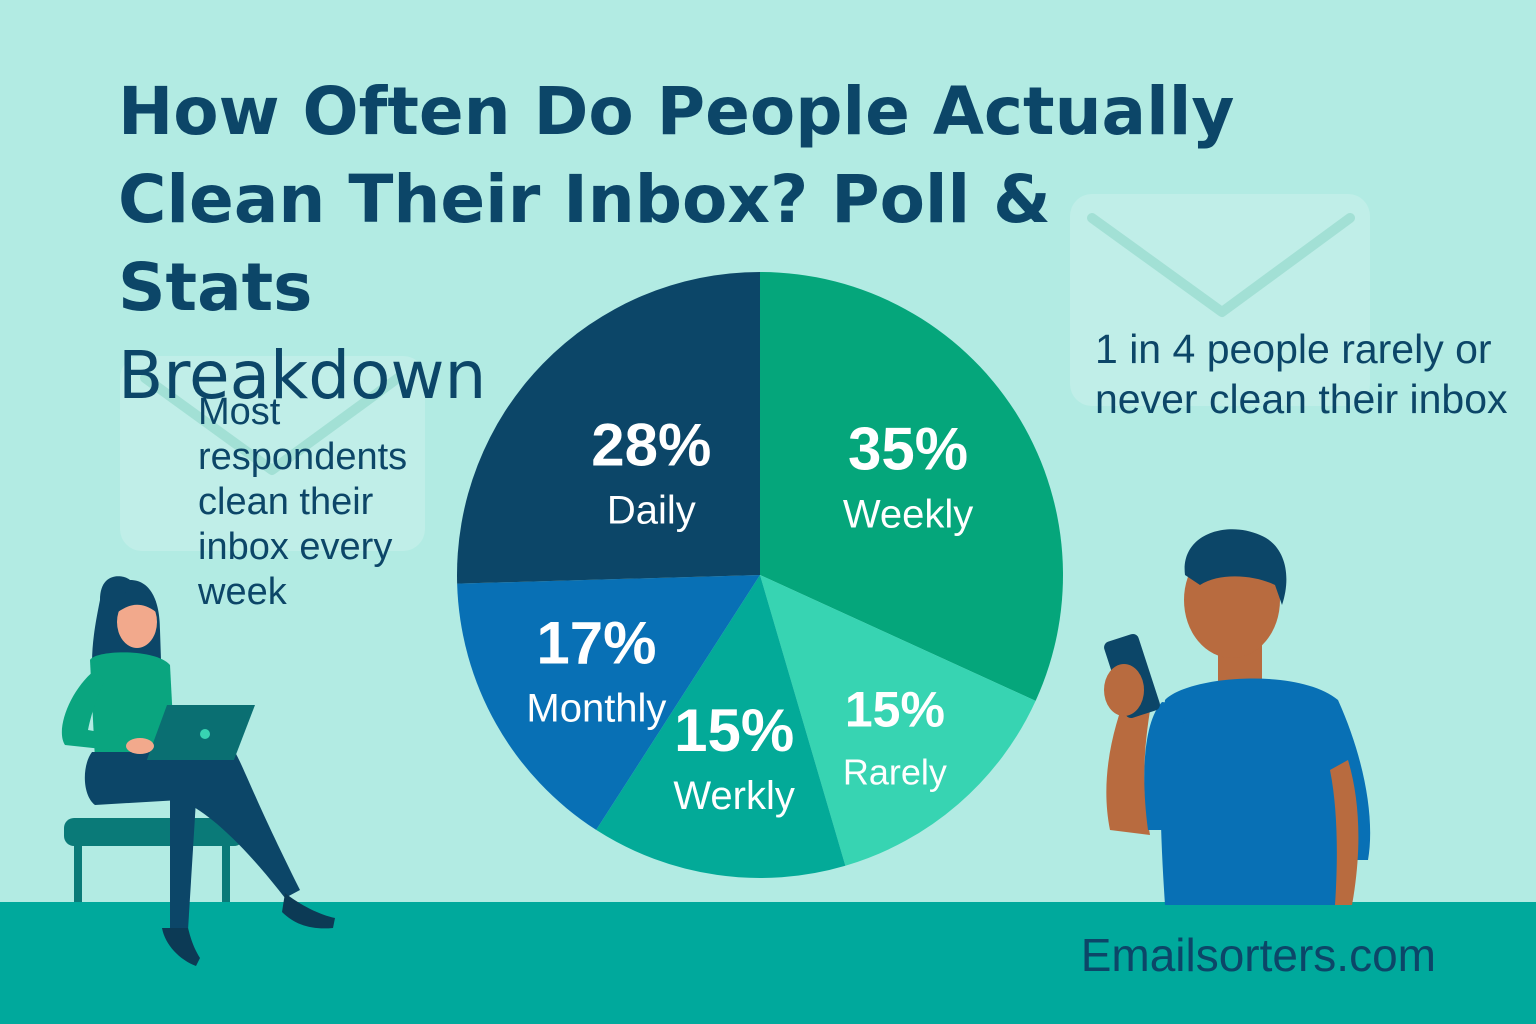 This screenshot has height=1024, width=1536. Describe the element at coordinates (1258, 955) in the screenshot. I see `brand-url: Emailsorters.com` at that location.